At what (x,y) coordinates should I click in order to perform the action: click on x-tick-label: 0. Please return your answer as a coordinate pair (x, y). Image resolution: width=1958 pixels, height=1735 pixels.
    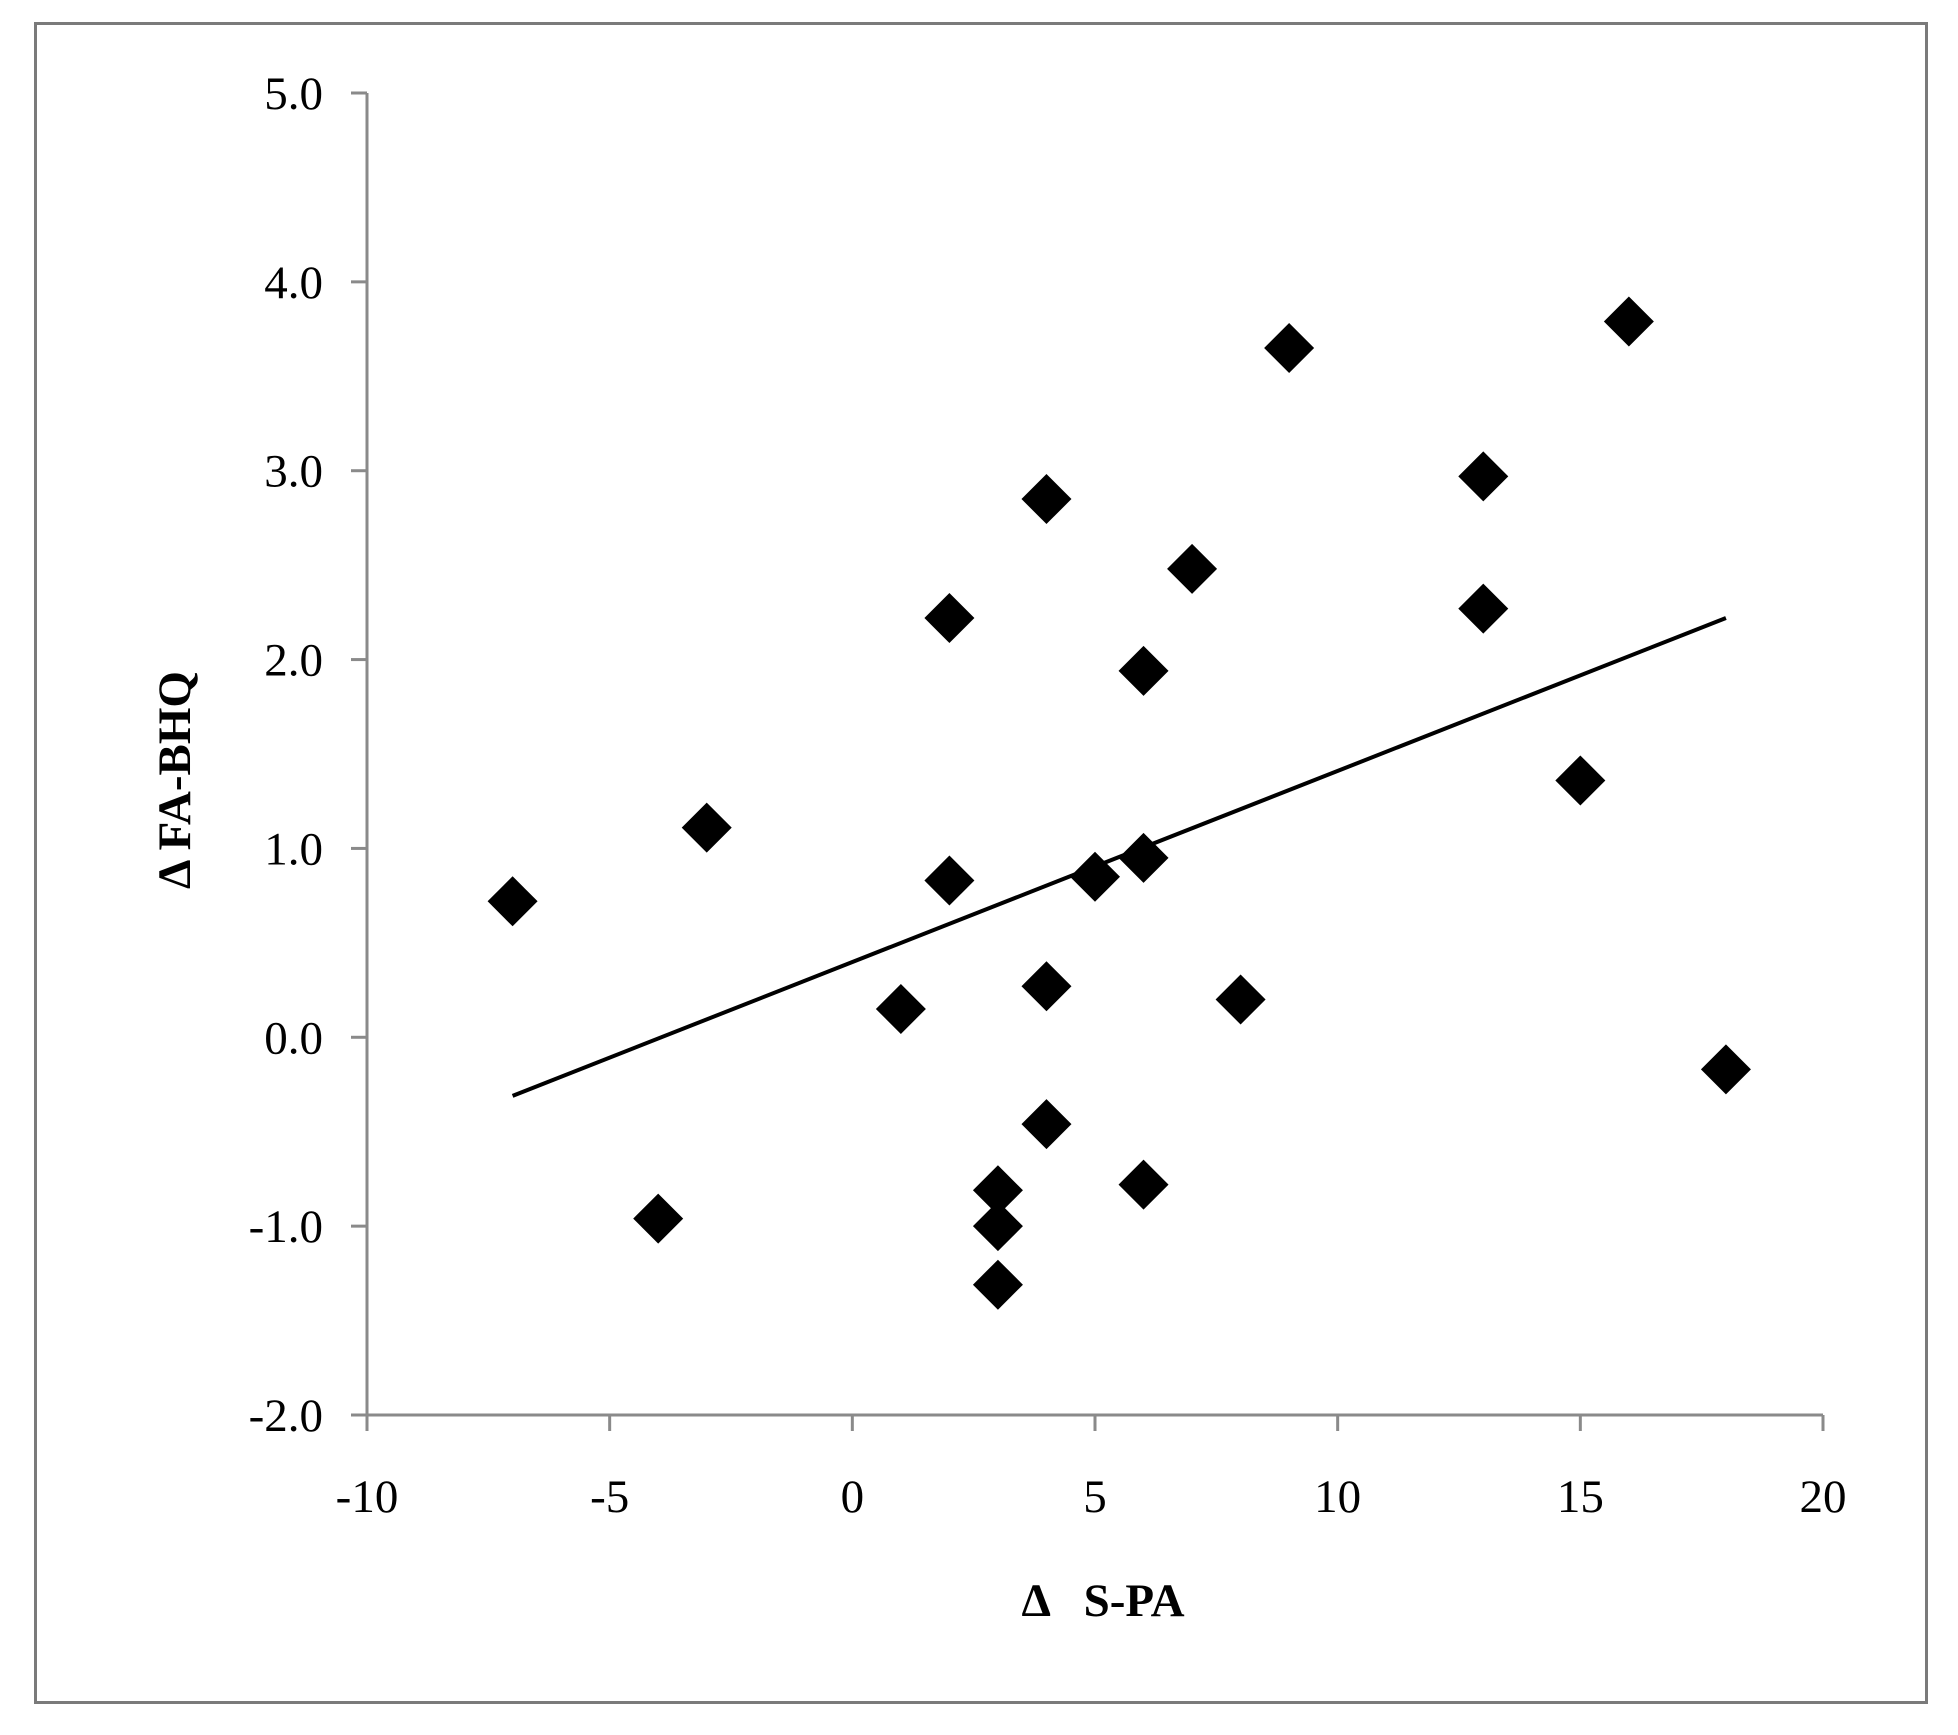
    Looking at the image, I should click on (853, 1497).